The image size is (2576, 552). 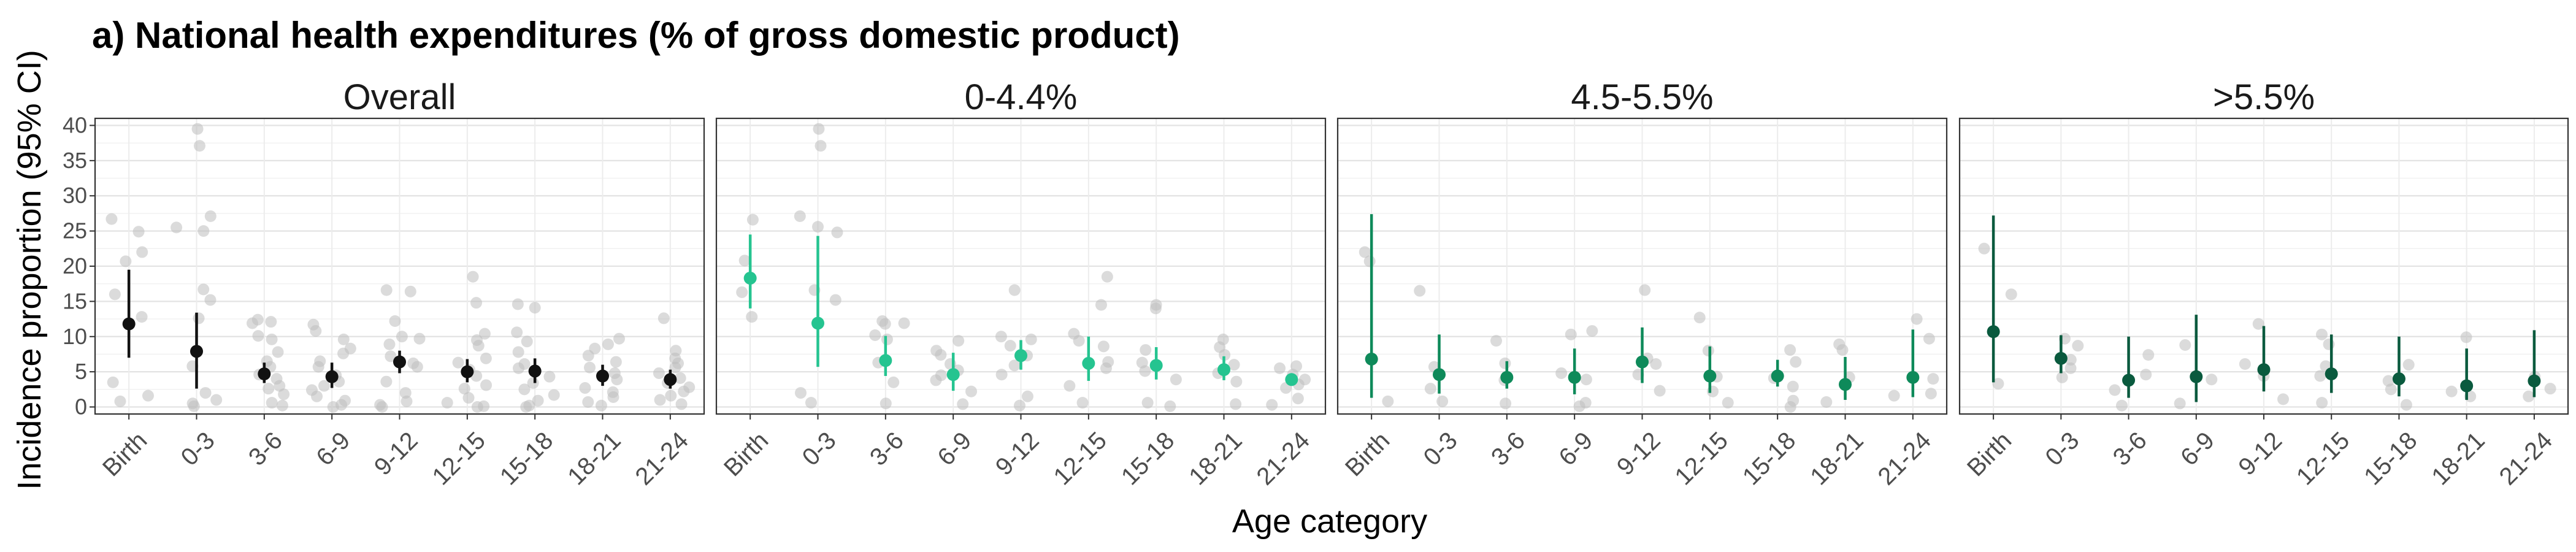 What do you see at coordinates (1080, 458) in the screenshot?
I see `x-tick-label: 12-15` at bounding box center [1080, 458].